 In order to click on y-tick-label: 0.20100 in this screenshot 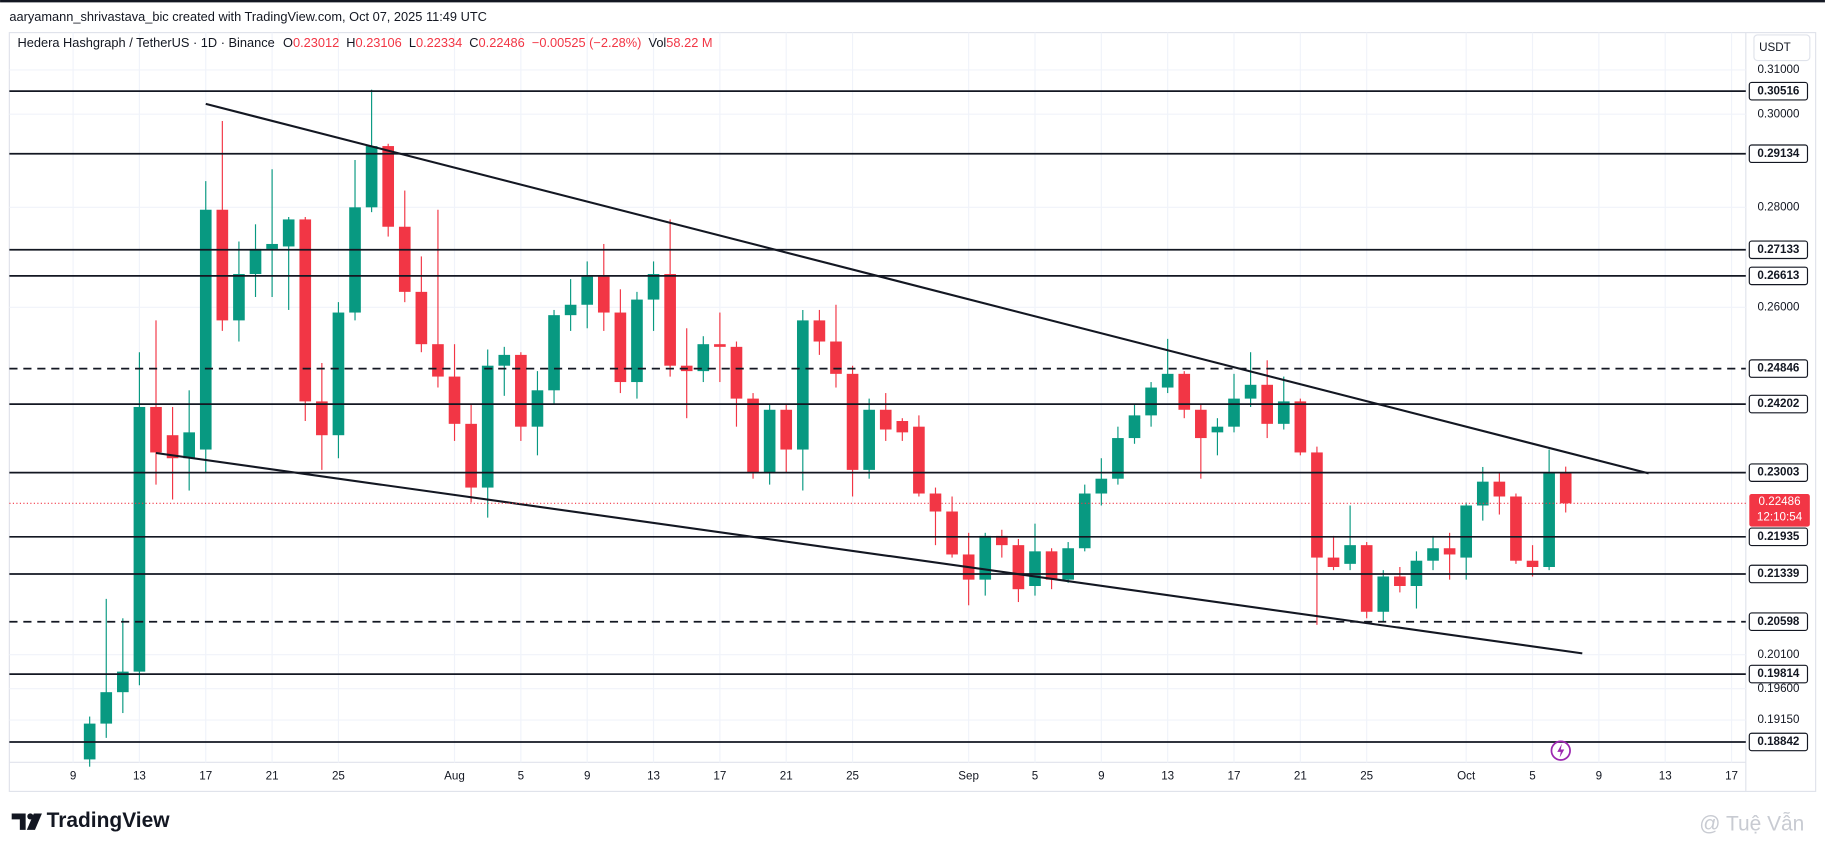, I will do `click(1778, 654)`.